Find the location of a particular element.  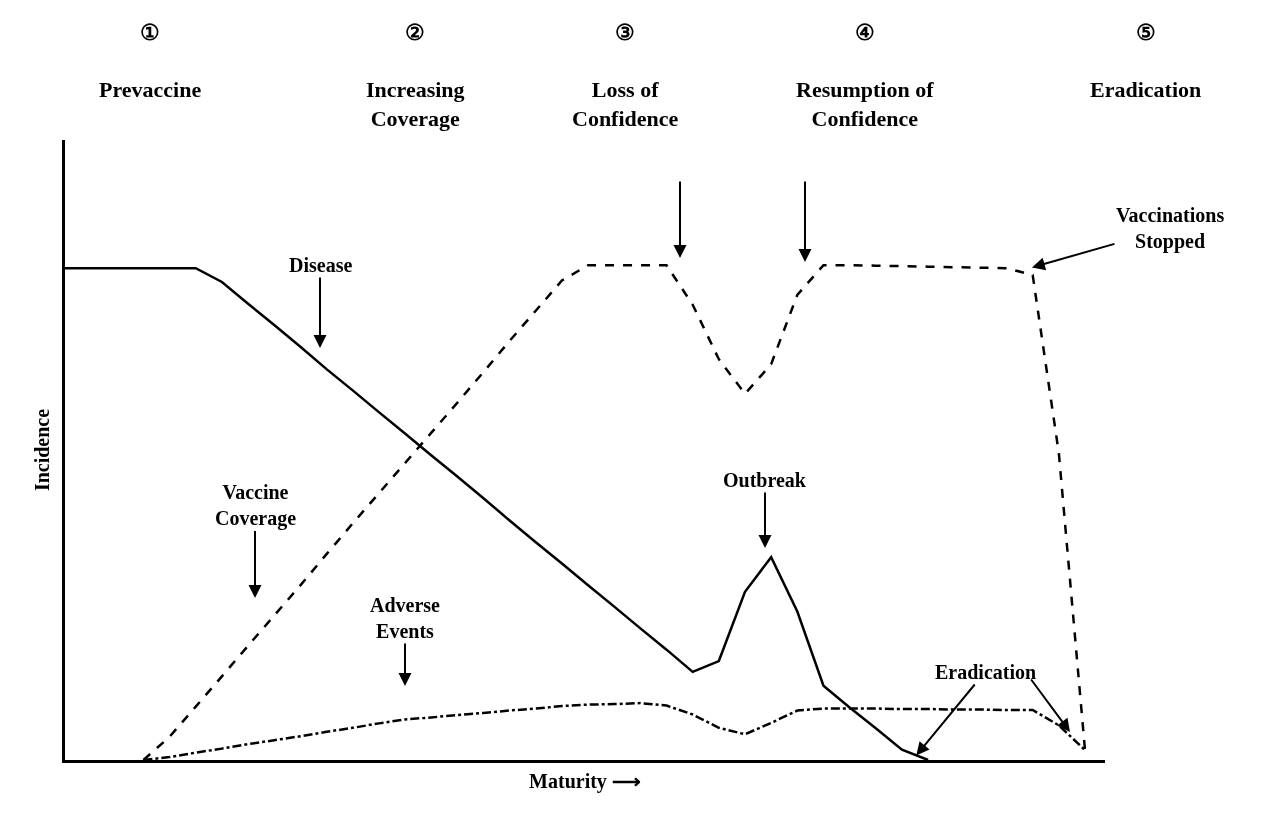

annotation: Eradication is located at coordinates (986, 672).